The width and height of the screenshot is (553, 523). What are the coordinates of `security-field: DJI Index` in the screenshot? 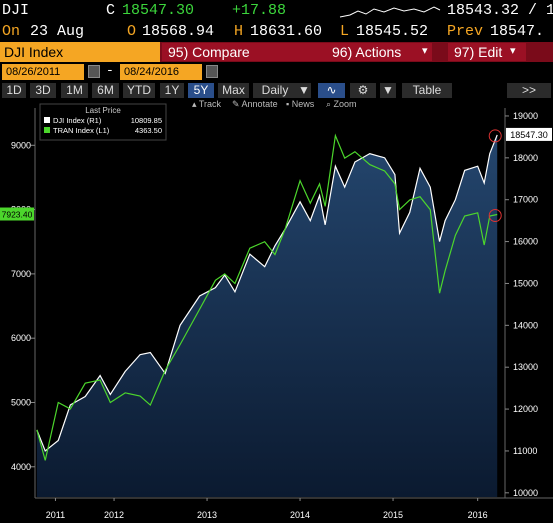 It's located at (80, 52).